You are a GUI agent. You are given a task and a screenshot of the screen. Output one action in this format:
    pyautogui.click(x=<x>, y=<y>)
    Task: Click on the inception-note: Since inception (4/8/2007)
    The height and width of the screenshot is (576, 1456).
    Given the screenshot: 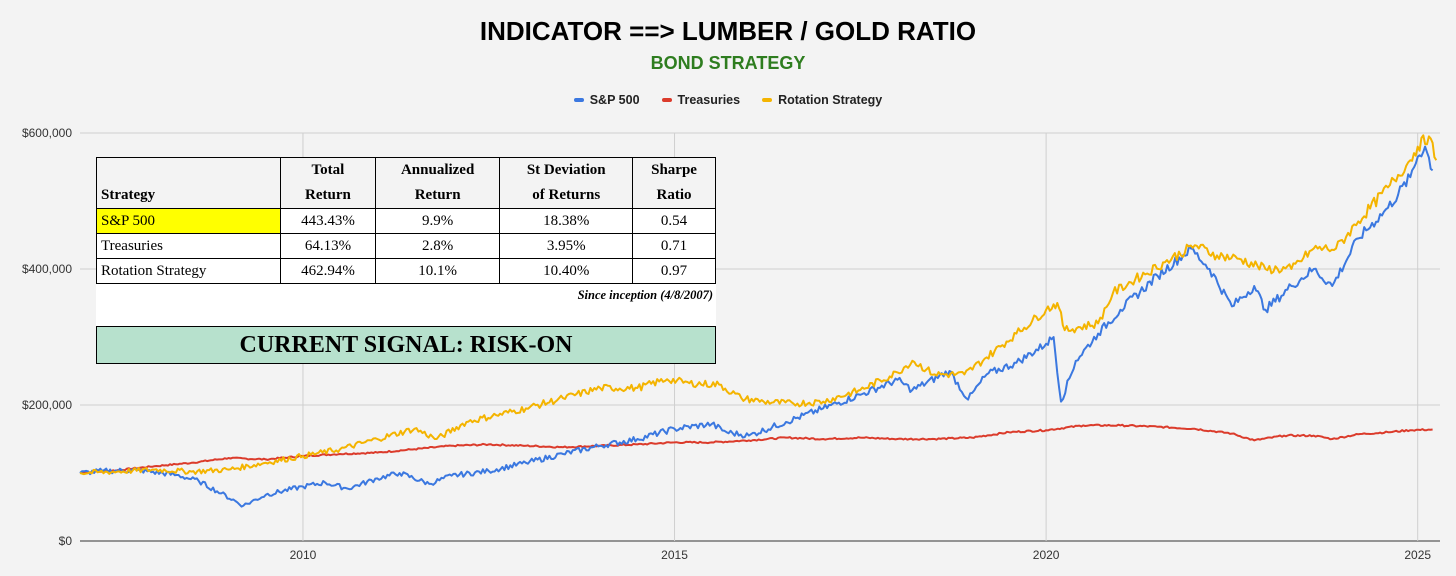 What is the action you would take?
    pyautogui.click(x=645, y=295)
    